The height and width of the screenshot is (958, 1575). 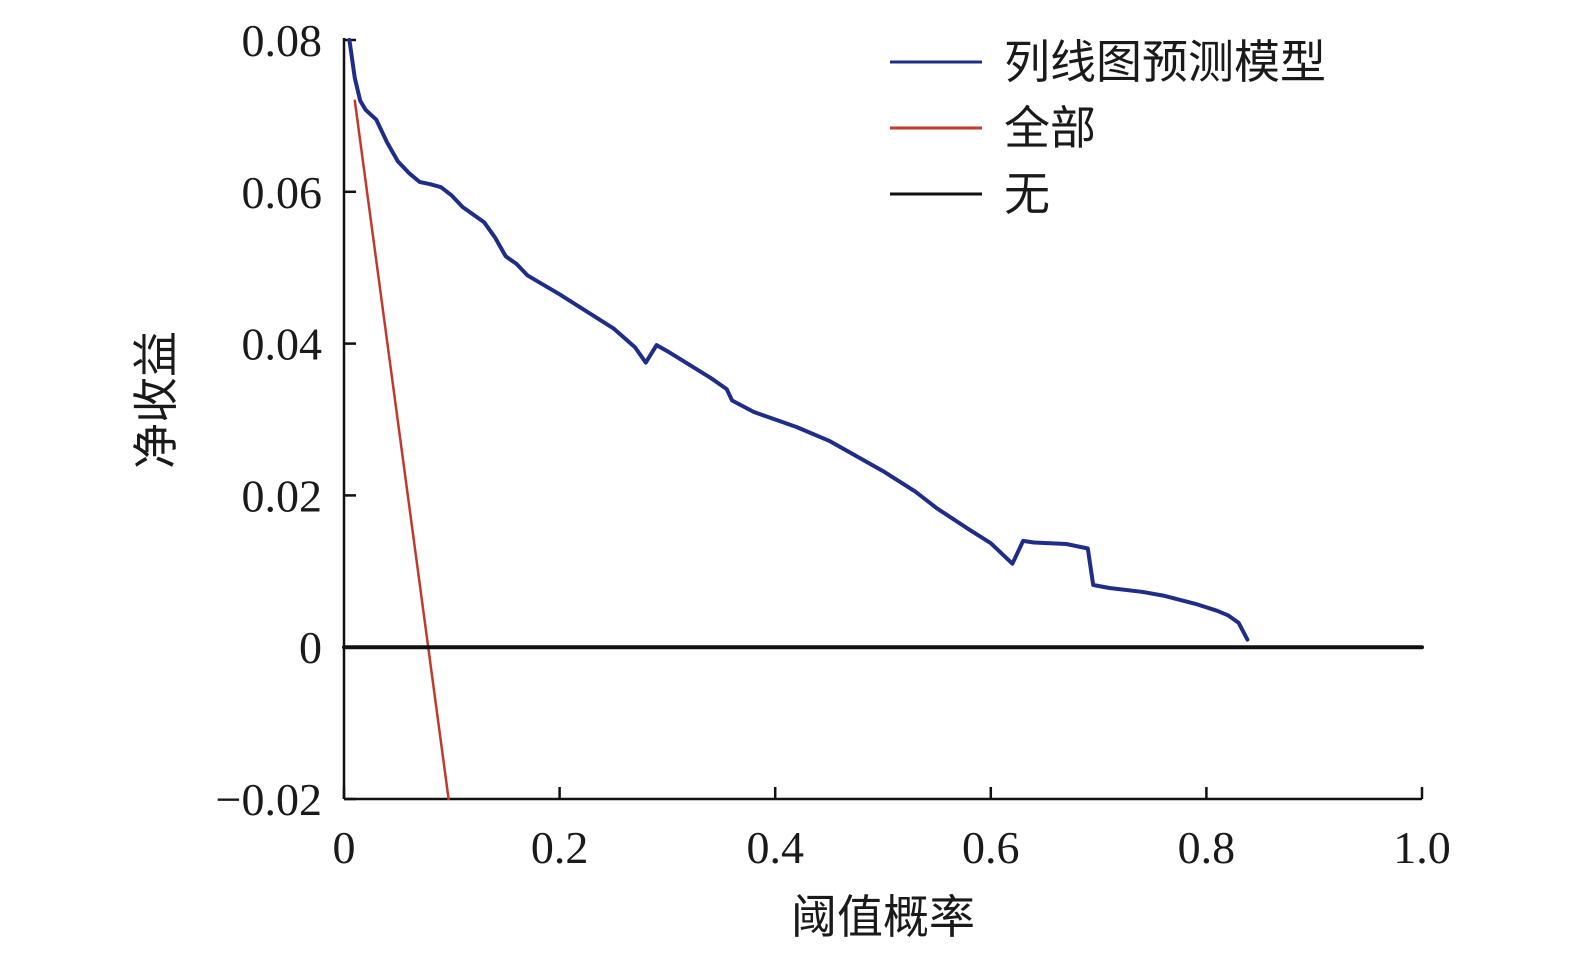 What do you see at coordinates (560, 847) in the screenshot?
I see `x-tick-label: 0.2` at bounding box center [560, 847].